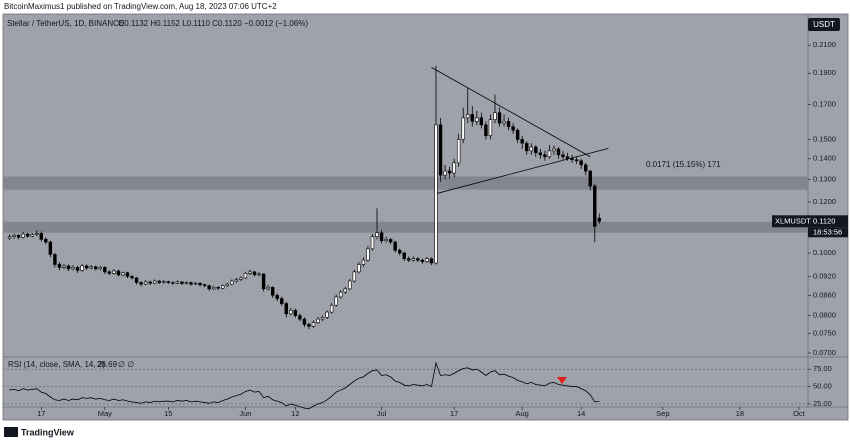 This screenshot has width=850, height=443. What do you see at coordinates (824, 24) in the screenshot?
I see `currency-box` at bounding box center [824, 24].